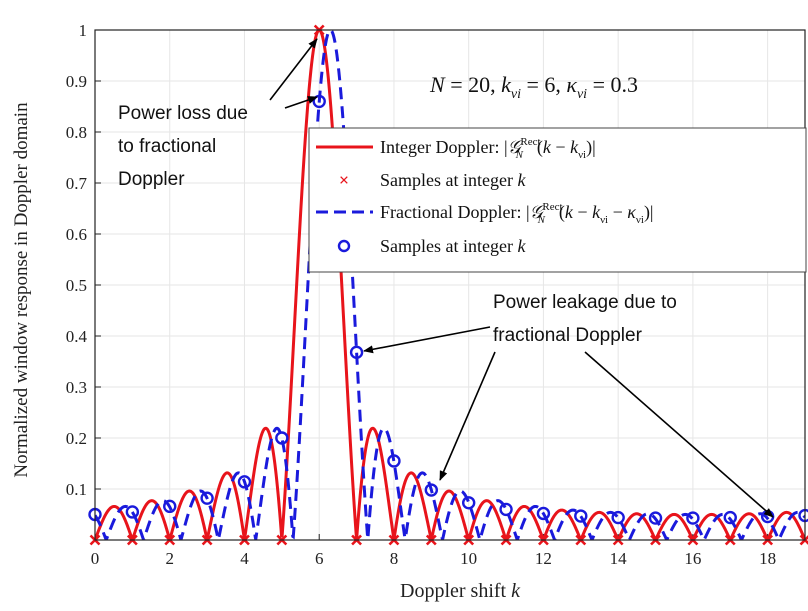 Image resolution: width=808 pixels, height=611 pixels. I want to click on x-tick-label: 6, so click(319, 558).